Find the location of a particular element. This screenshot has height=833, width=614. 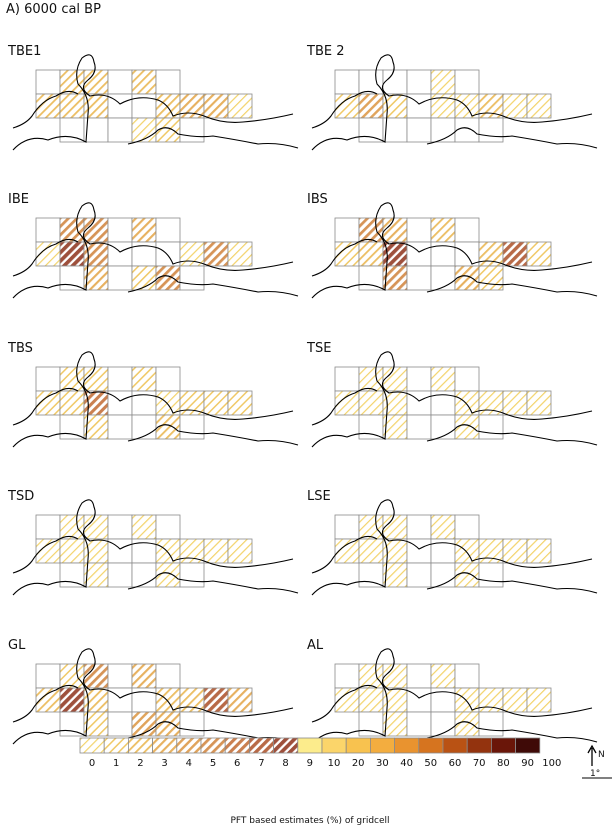

legend-tick-label: 0 is located at coordinates (92, 763).